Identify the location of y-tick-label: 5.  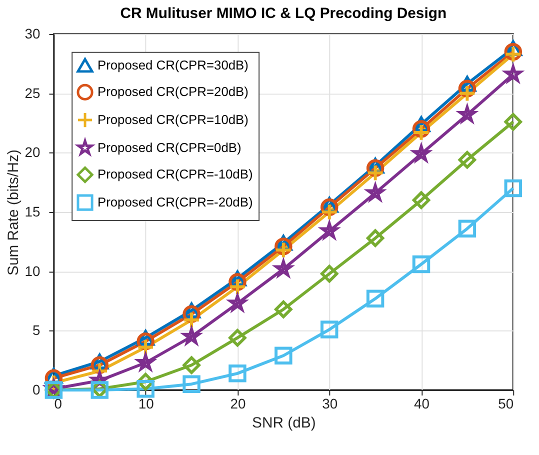
(36, 330).